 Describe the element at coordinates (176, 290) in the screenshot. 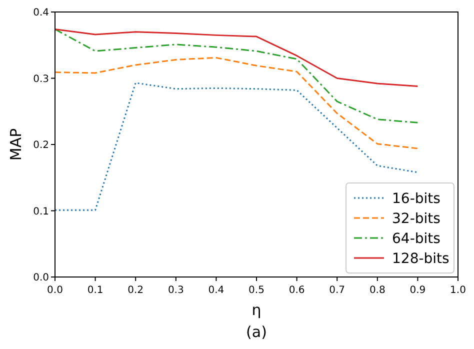

I see `x-tick-label: 0.3` at that location.